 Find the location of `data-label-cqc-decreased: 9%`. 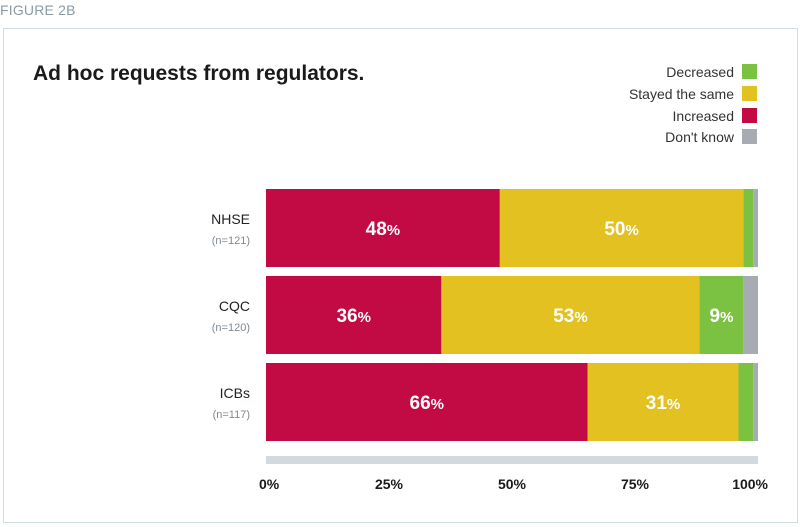

data-label-cqc-decreased: 9% is located at coordinates (722, 316).